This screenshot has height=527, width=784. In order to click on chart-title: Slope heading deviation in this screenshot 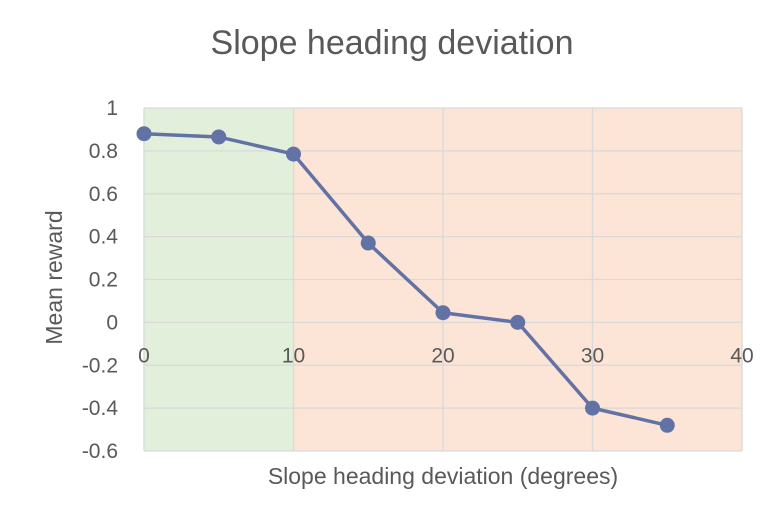, I will do `click(392, 43)`.